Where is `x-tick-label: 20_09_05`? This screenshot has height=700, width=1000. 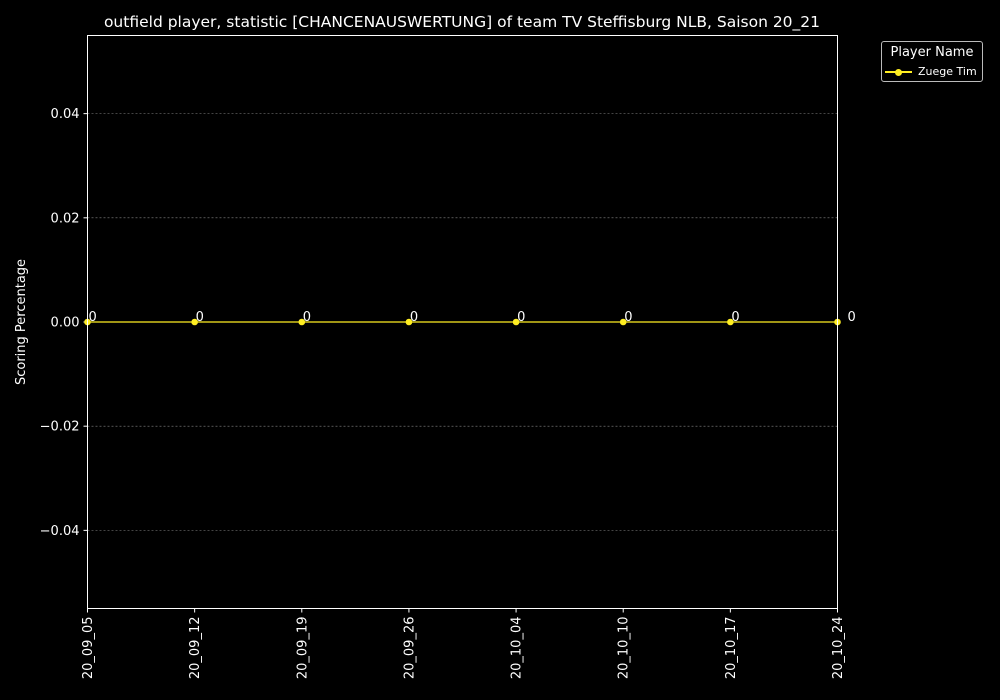 x-tick-label: 20_09_05 is located at coordinates (88, 648).